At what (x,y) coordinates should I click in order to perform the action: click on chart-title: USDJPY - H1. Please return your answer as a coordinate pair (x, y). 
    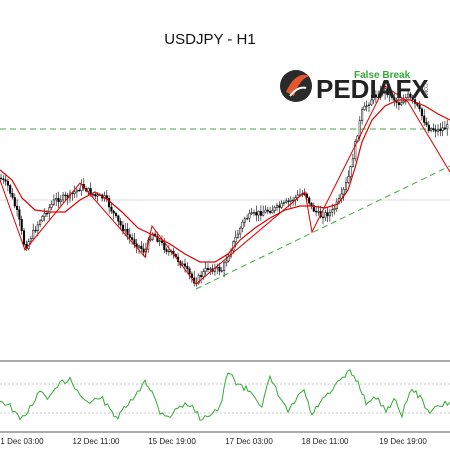
    Looking at the image, I should click on (209, 39).